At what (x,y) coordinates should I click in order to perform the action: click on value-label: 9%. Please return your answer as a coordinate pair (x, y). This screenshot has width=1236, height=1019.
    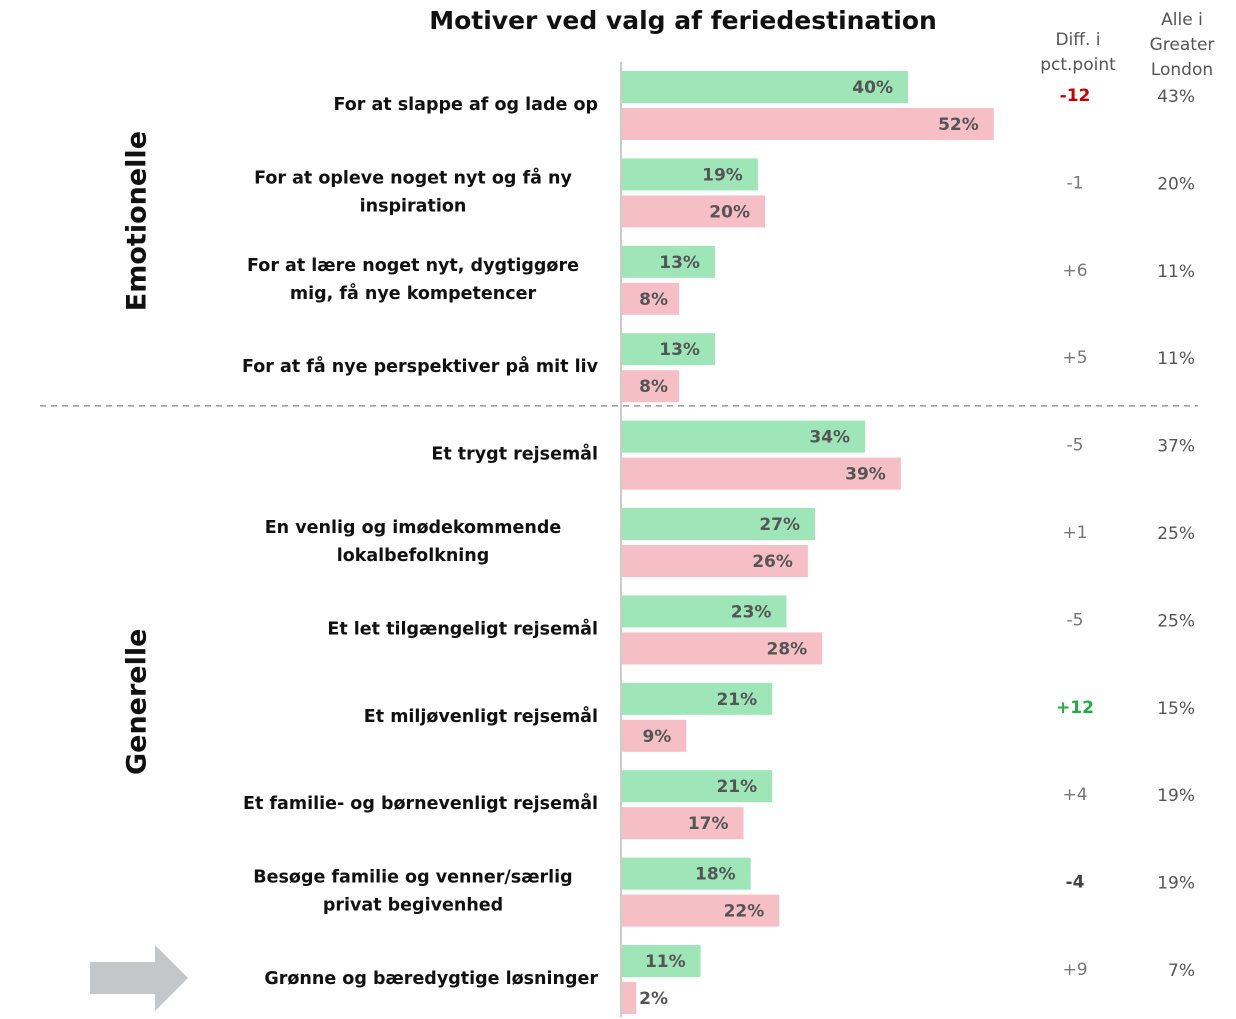
    Looking at the image, I should click on (656, 737).